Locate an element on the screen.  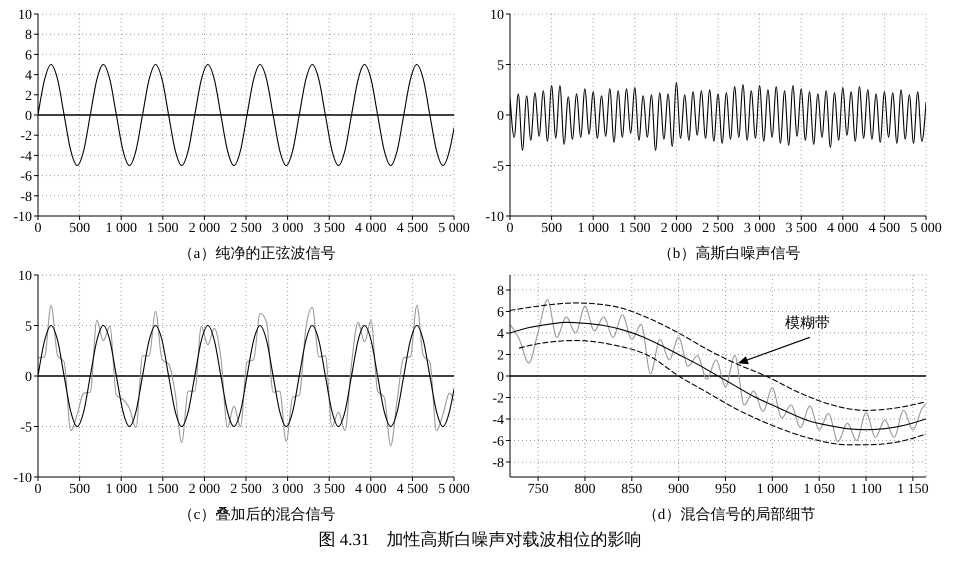
x-tick-label: 850 is located at coordinates (631, 489).